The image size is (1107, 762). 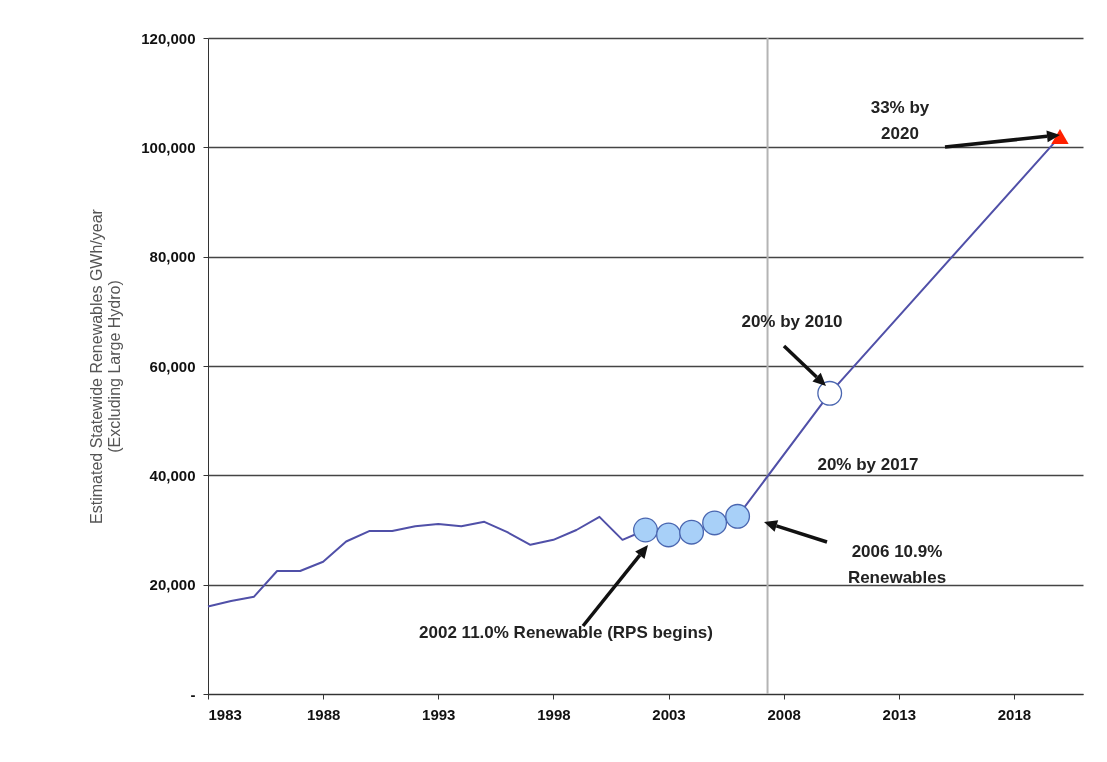 I want to click on x-tick-label: 2003, so click(x=669, y=714).